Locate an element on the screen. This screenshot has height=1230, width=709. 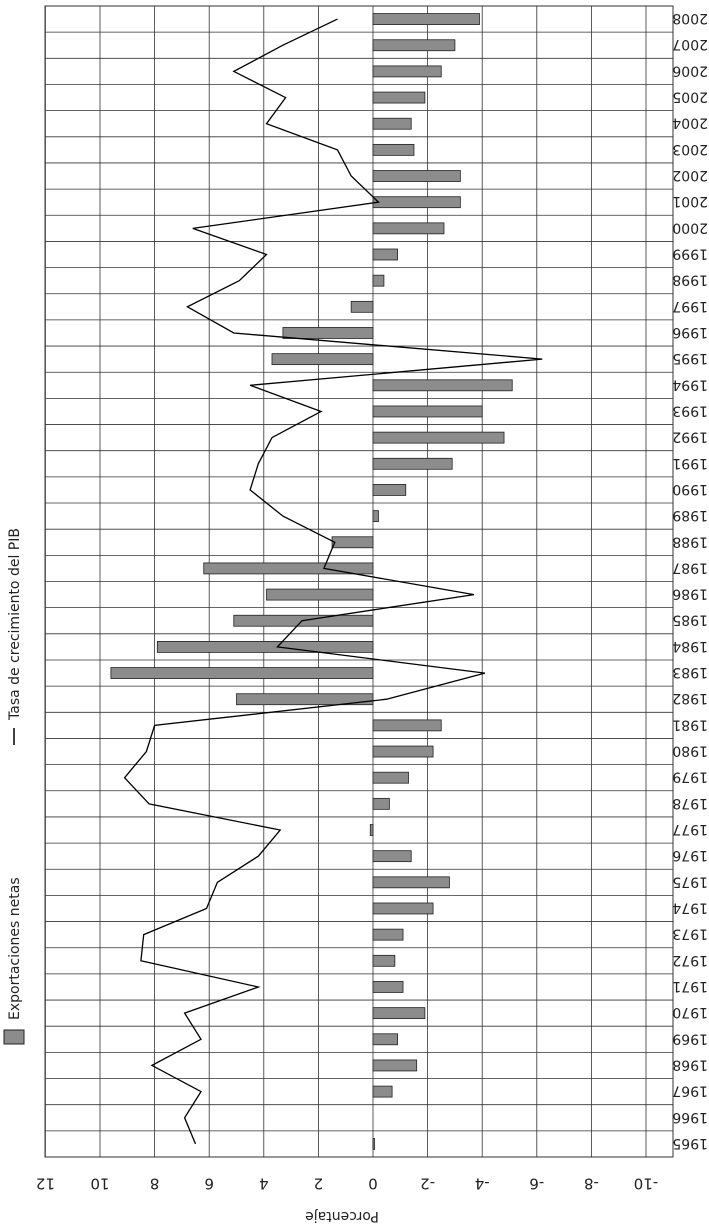
year-tick-label: 2002 is located at coordinates (690, 175).